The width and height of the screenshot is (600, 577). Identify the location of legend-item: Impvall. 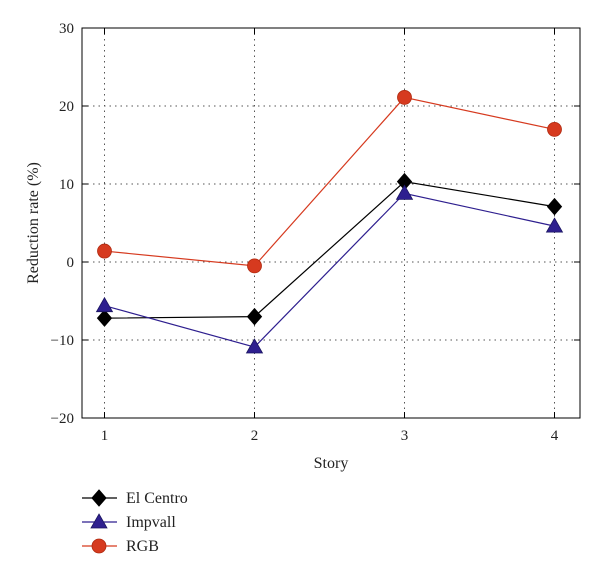
(129, 522).